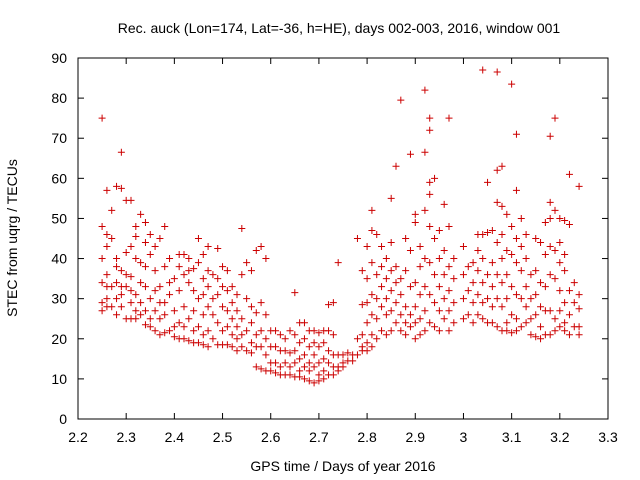 The width and height of the screenshot is (640, 480). I want to click on x-tick-label: 2.7, so click(319, 437).